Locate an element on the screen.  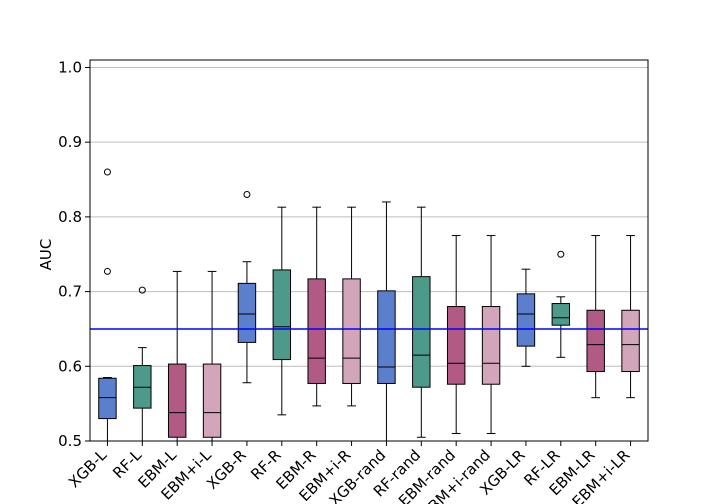
y-tick-label: 0.7 is located at coordinates (70, 292).